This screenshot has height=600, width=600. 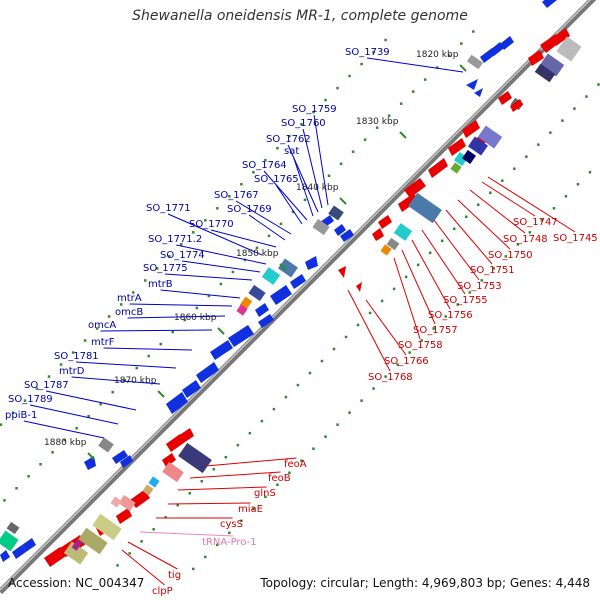 What do you see at coordinates (450, 315) in the screenshot?
I see `gene-label-SO_1756: SO_1756` at bounding box center [450, 315].